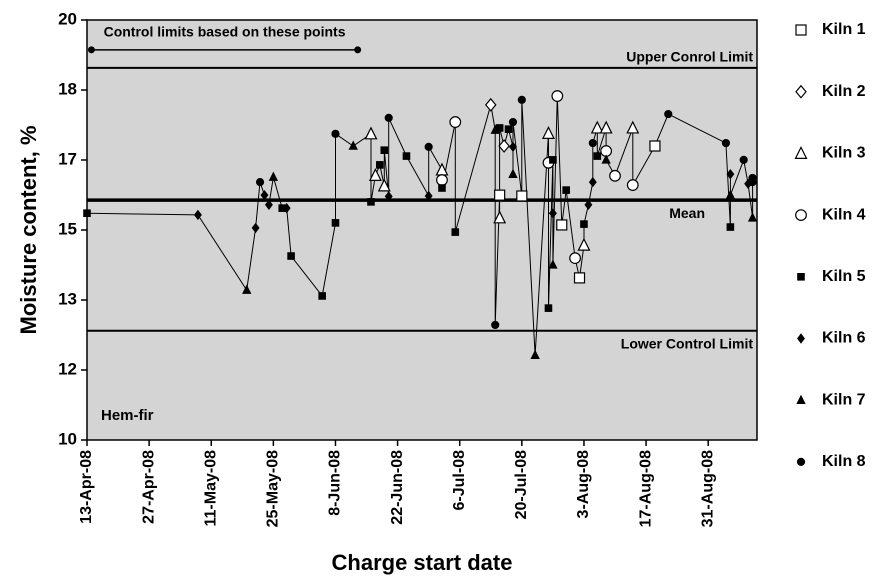 The image size is (879, 584). Describe the element at coordinates (67, 438) in the screenshot. I see `y-tick-label: 10` at that location.